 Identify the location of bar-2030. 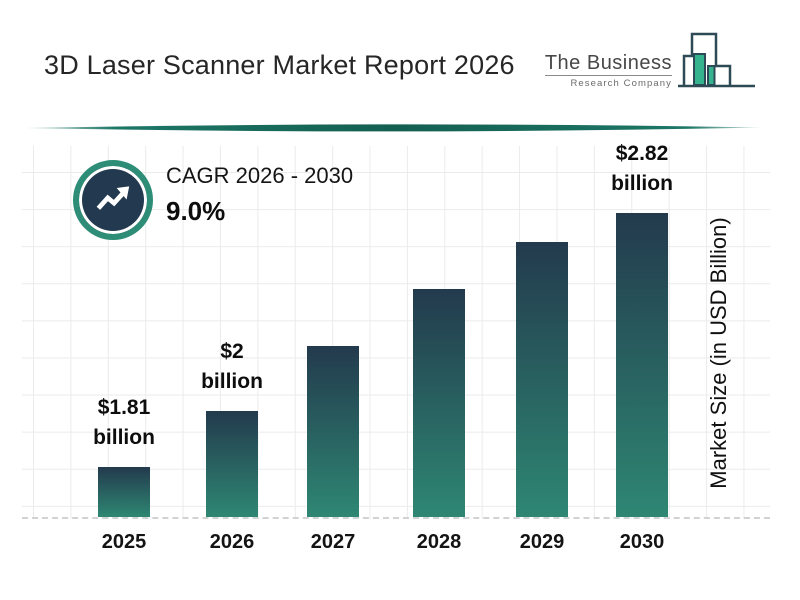
(642, 365).